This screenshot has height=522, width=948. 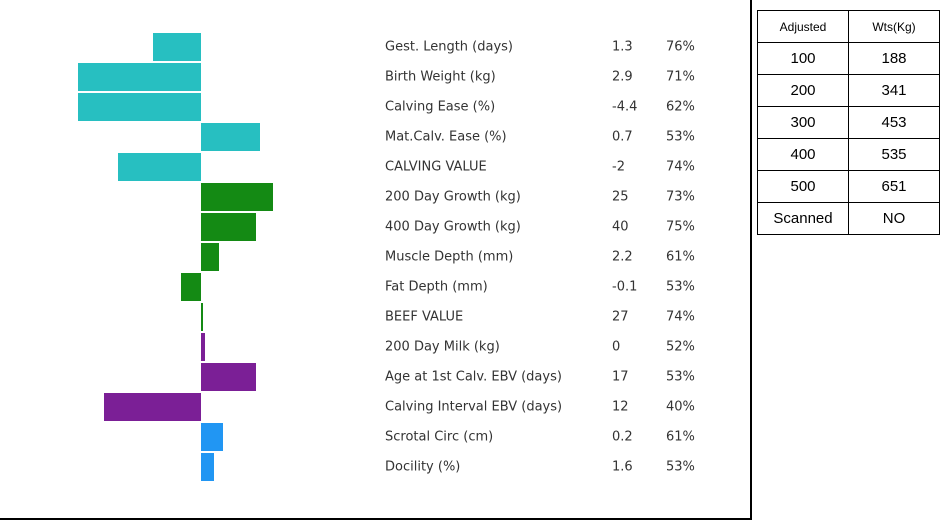 I want to click on accuracy: 62%, so click(x=680, y=107).